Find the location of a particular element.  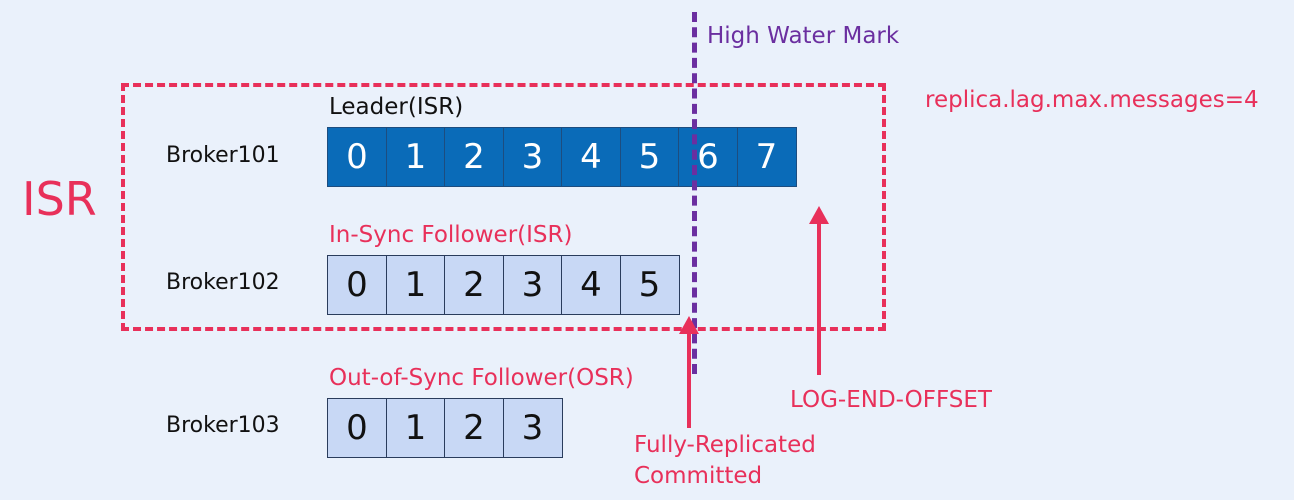

high-water-mark-line is located at coordinates (694, 193).